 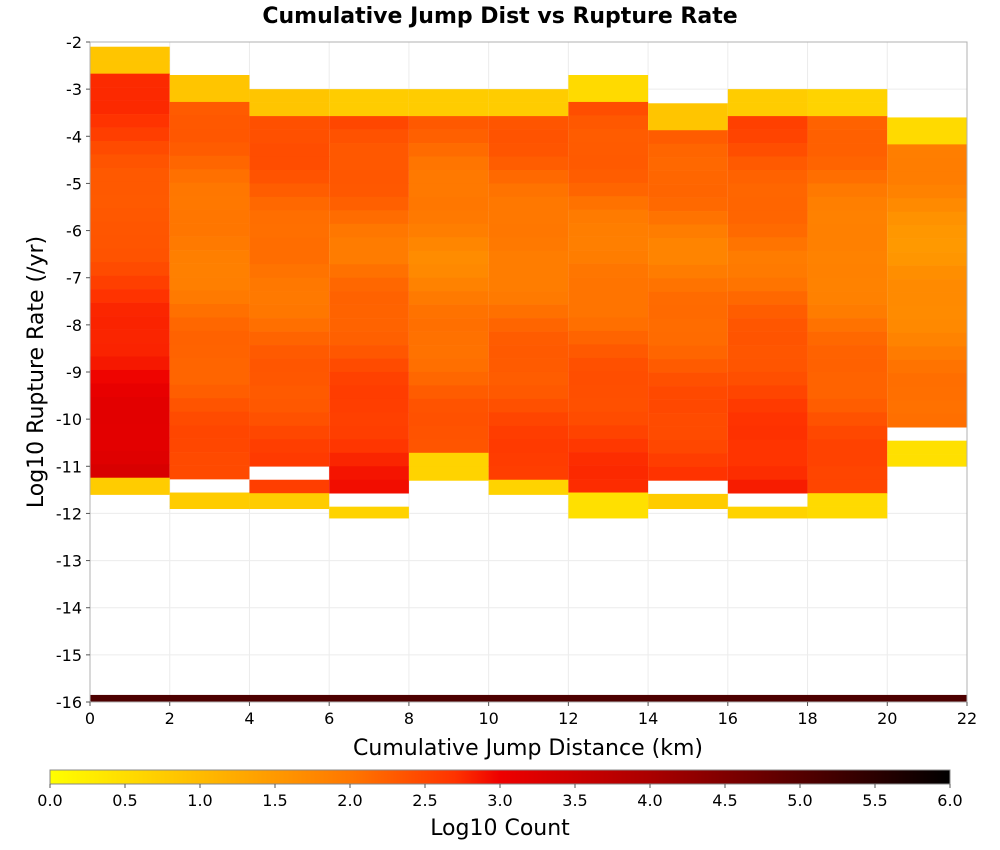 What do you see at coordinates (249, 718) in the screenshot?
I see `x-tick-label: 4` at bounding box center [249, 718].